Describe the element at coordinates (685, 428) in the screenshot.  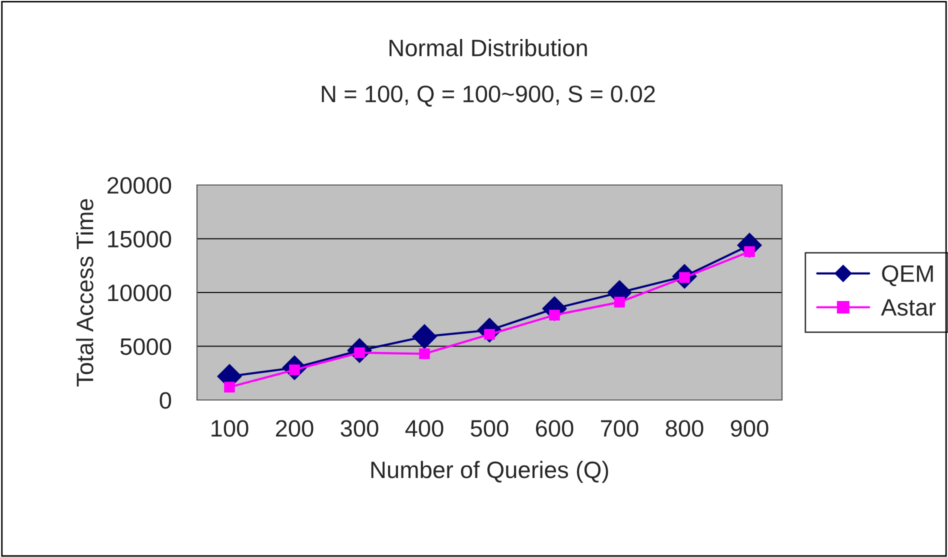
I see `x-tick-label: 800` at that location.